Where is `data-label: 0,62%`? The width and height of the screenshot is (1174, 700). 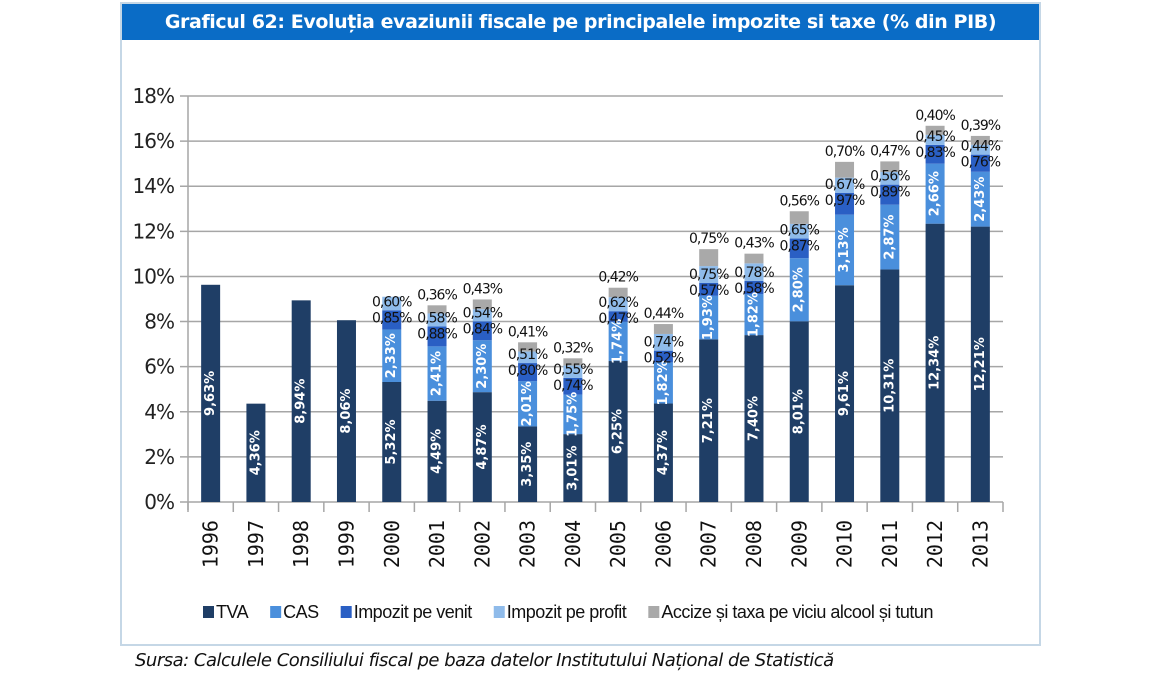 data-label: 0,62% is located at coordinates (618, 303).